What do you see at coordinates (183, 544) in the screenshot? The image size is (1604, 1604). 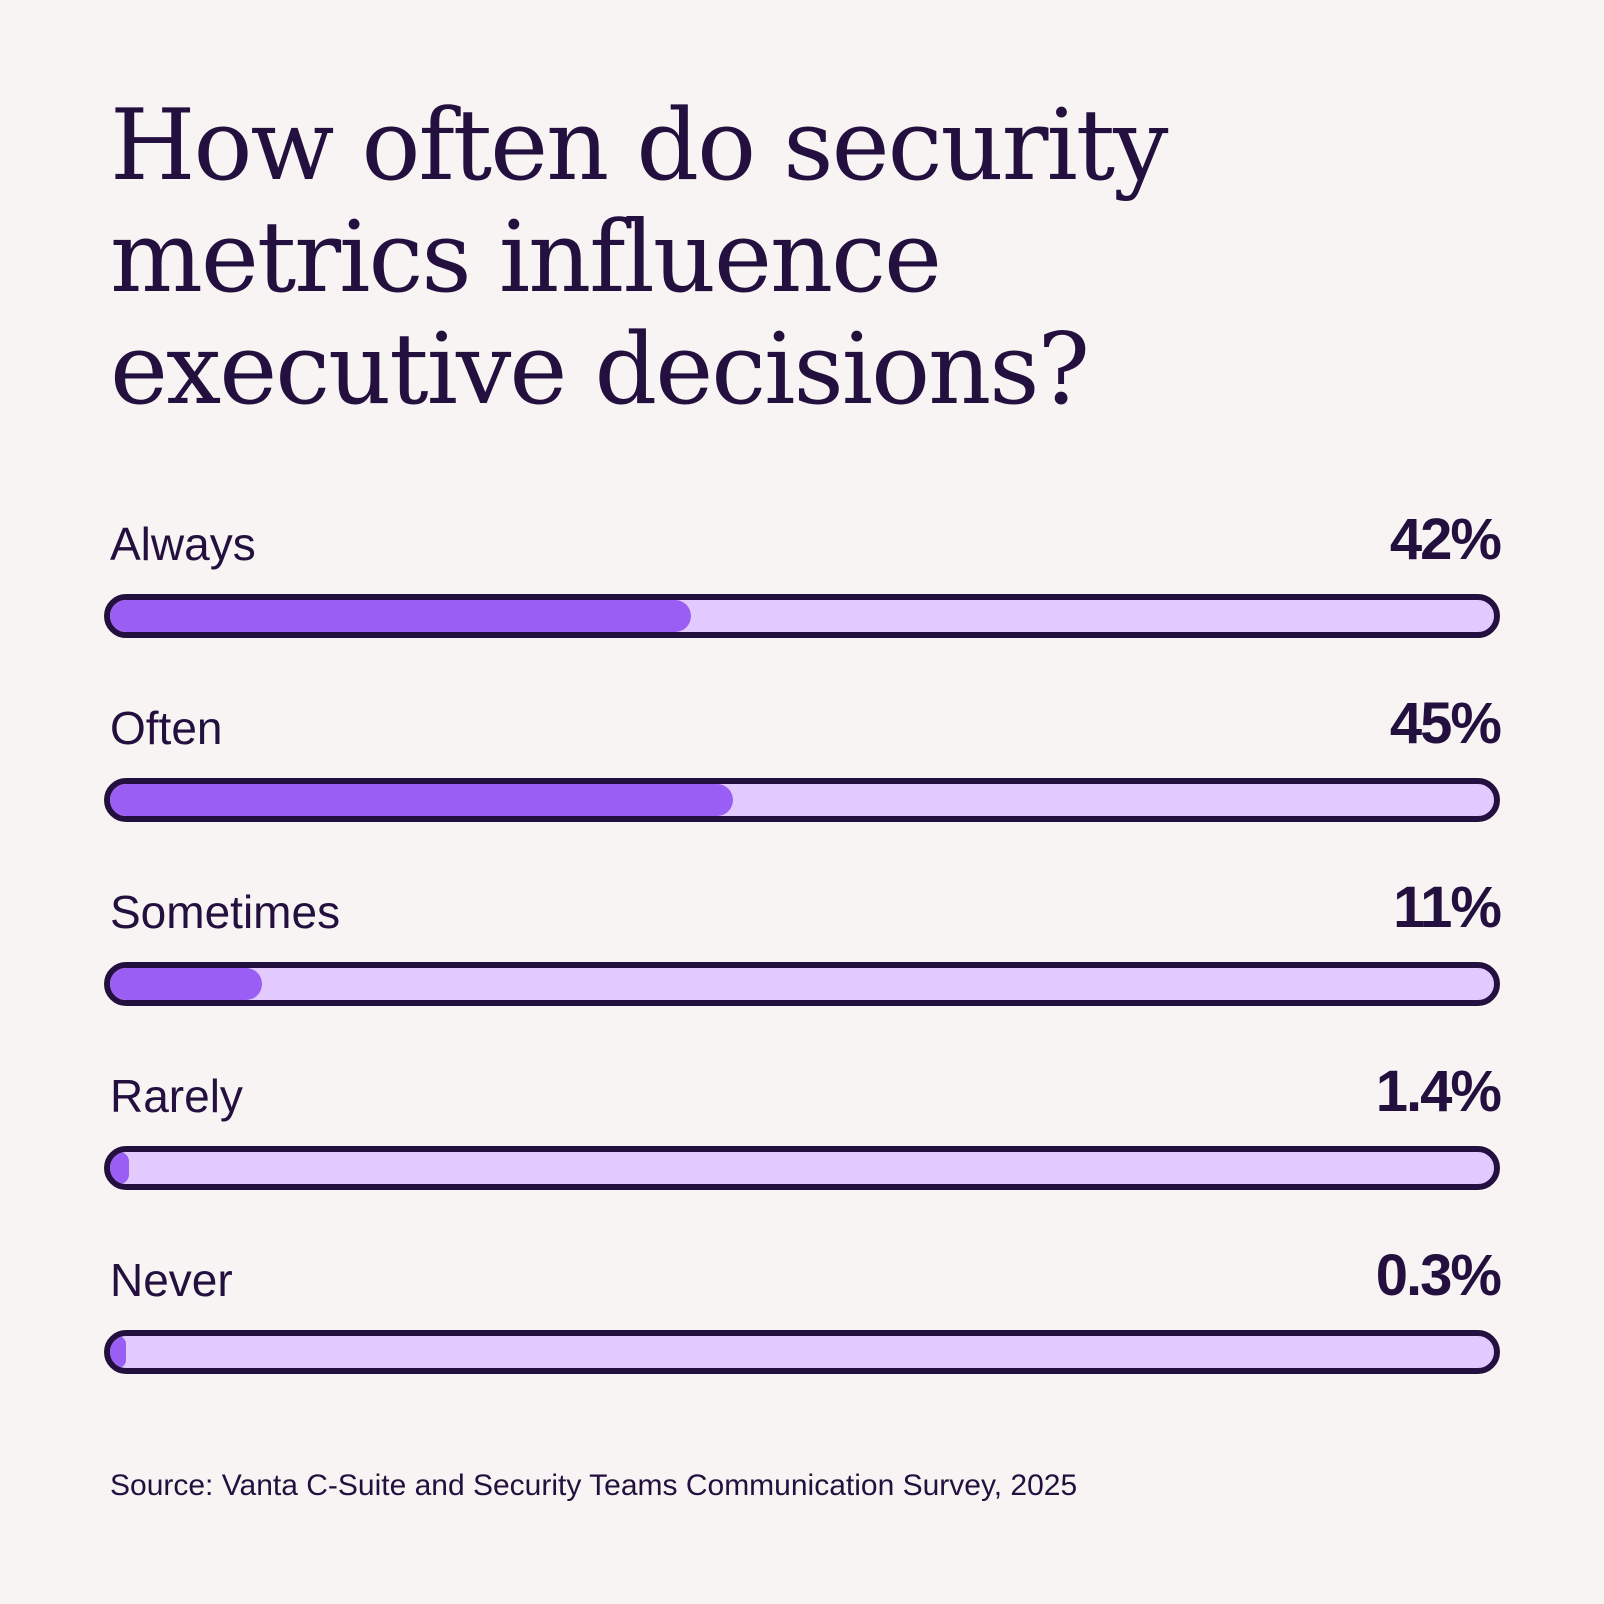 I see `bar-category-label: Always` at bounding box center [183, 544].